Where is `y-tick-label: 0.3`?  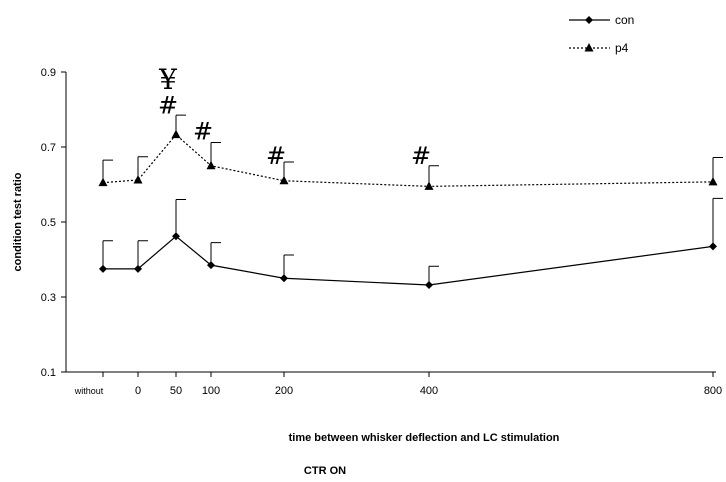 y-tick-label: 0.3 is located at coordinates (48, 298).